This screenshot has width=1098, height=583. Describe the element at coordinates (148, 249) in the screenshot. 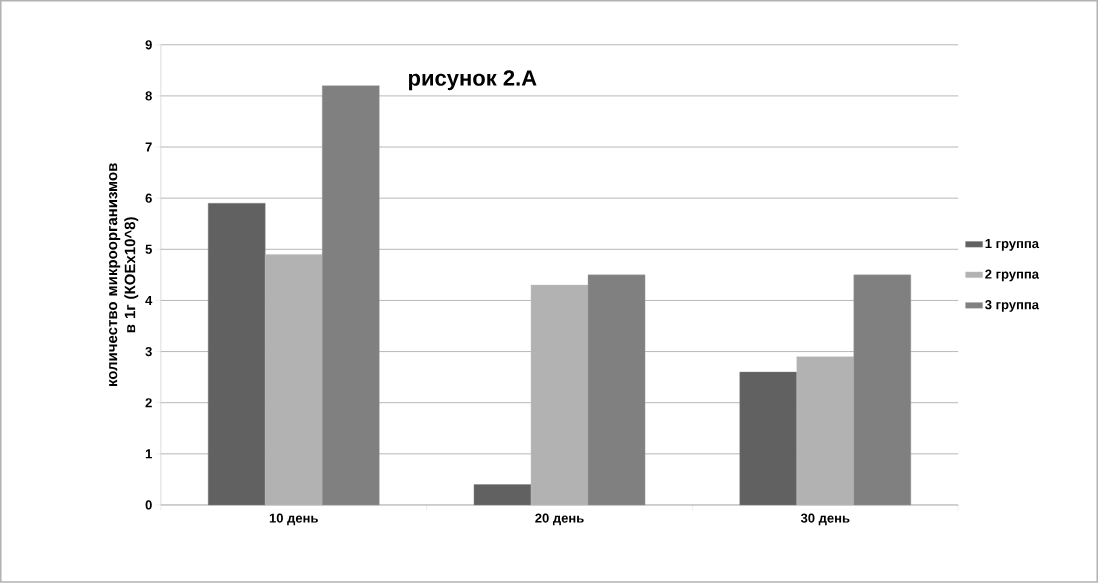

I see `y-tick-label: 5` at that location.